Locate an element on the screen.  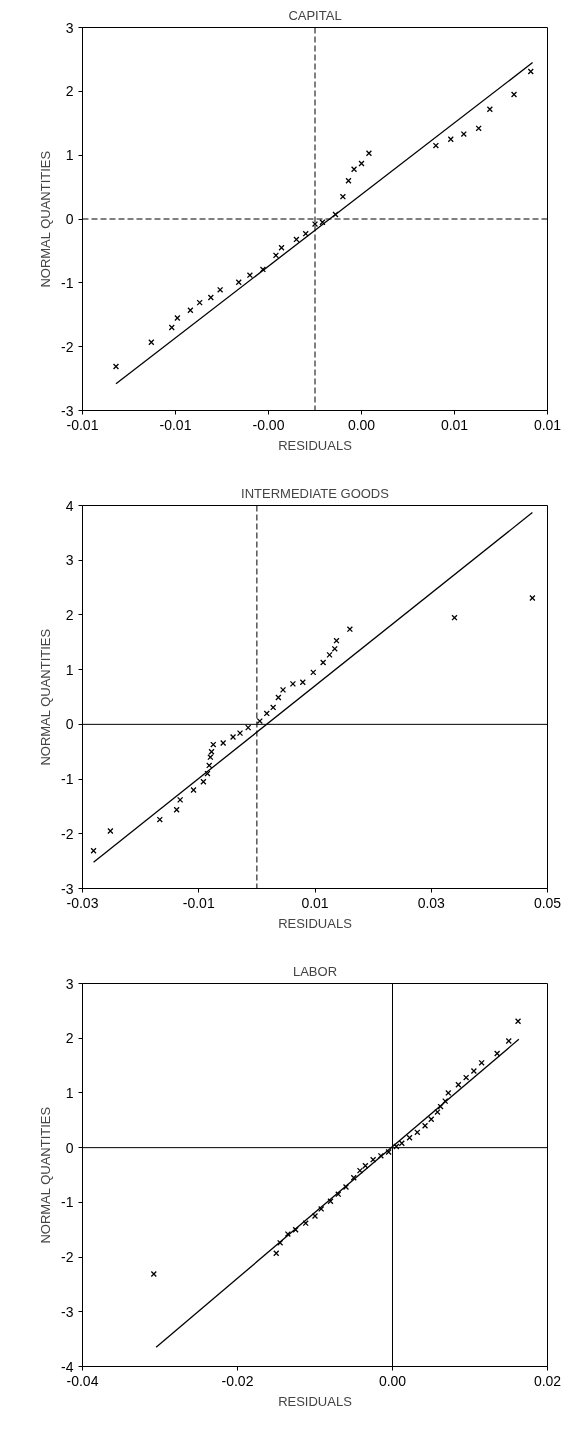
x-tick-label: 0.05 is located at coordinates (547, 902).